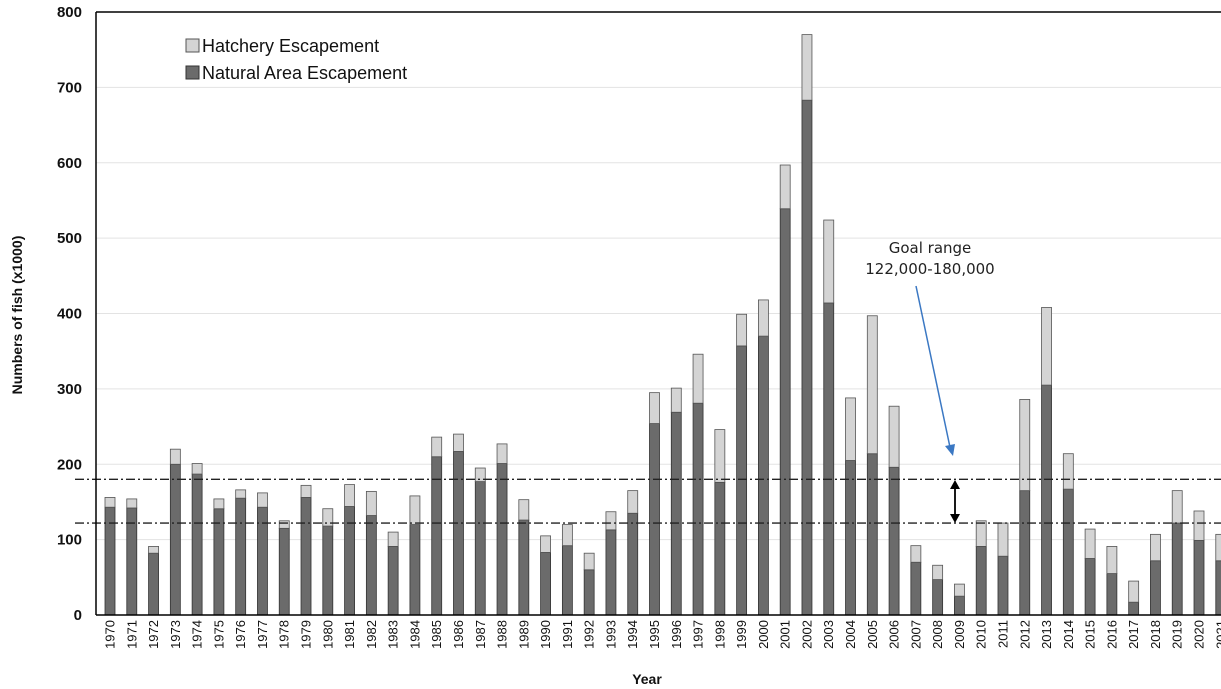 The image size is (1221, 689). I want to click on bar-natural-1979, so click(306, 556).